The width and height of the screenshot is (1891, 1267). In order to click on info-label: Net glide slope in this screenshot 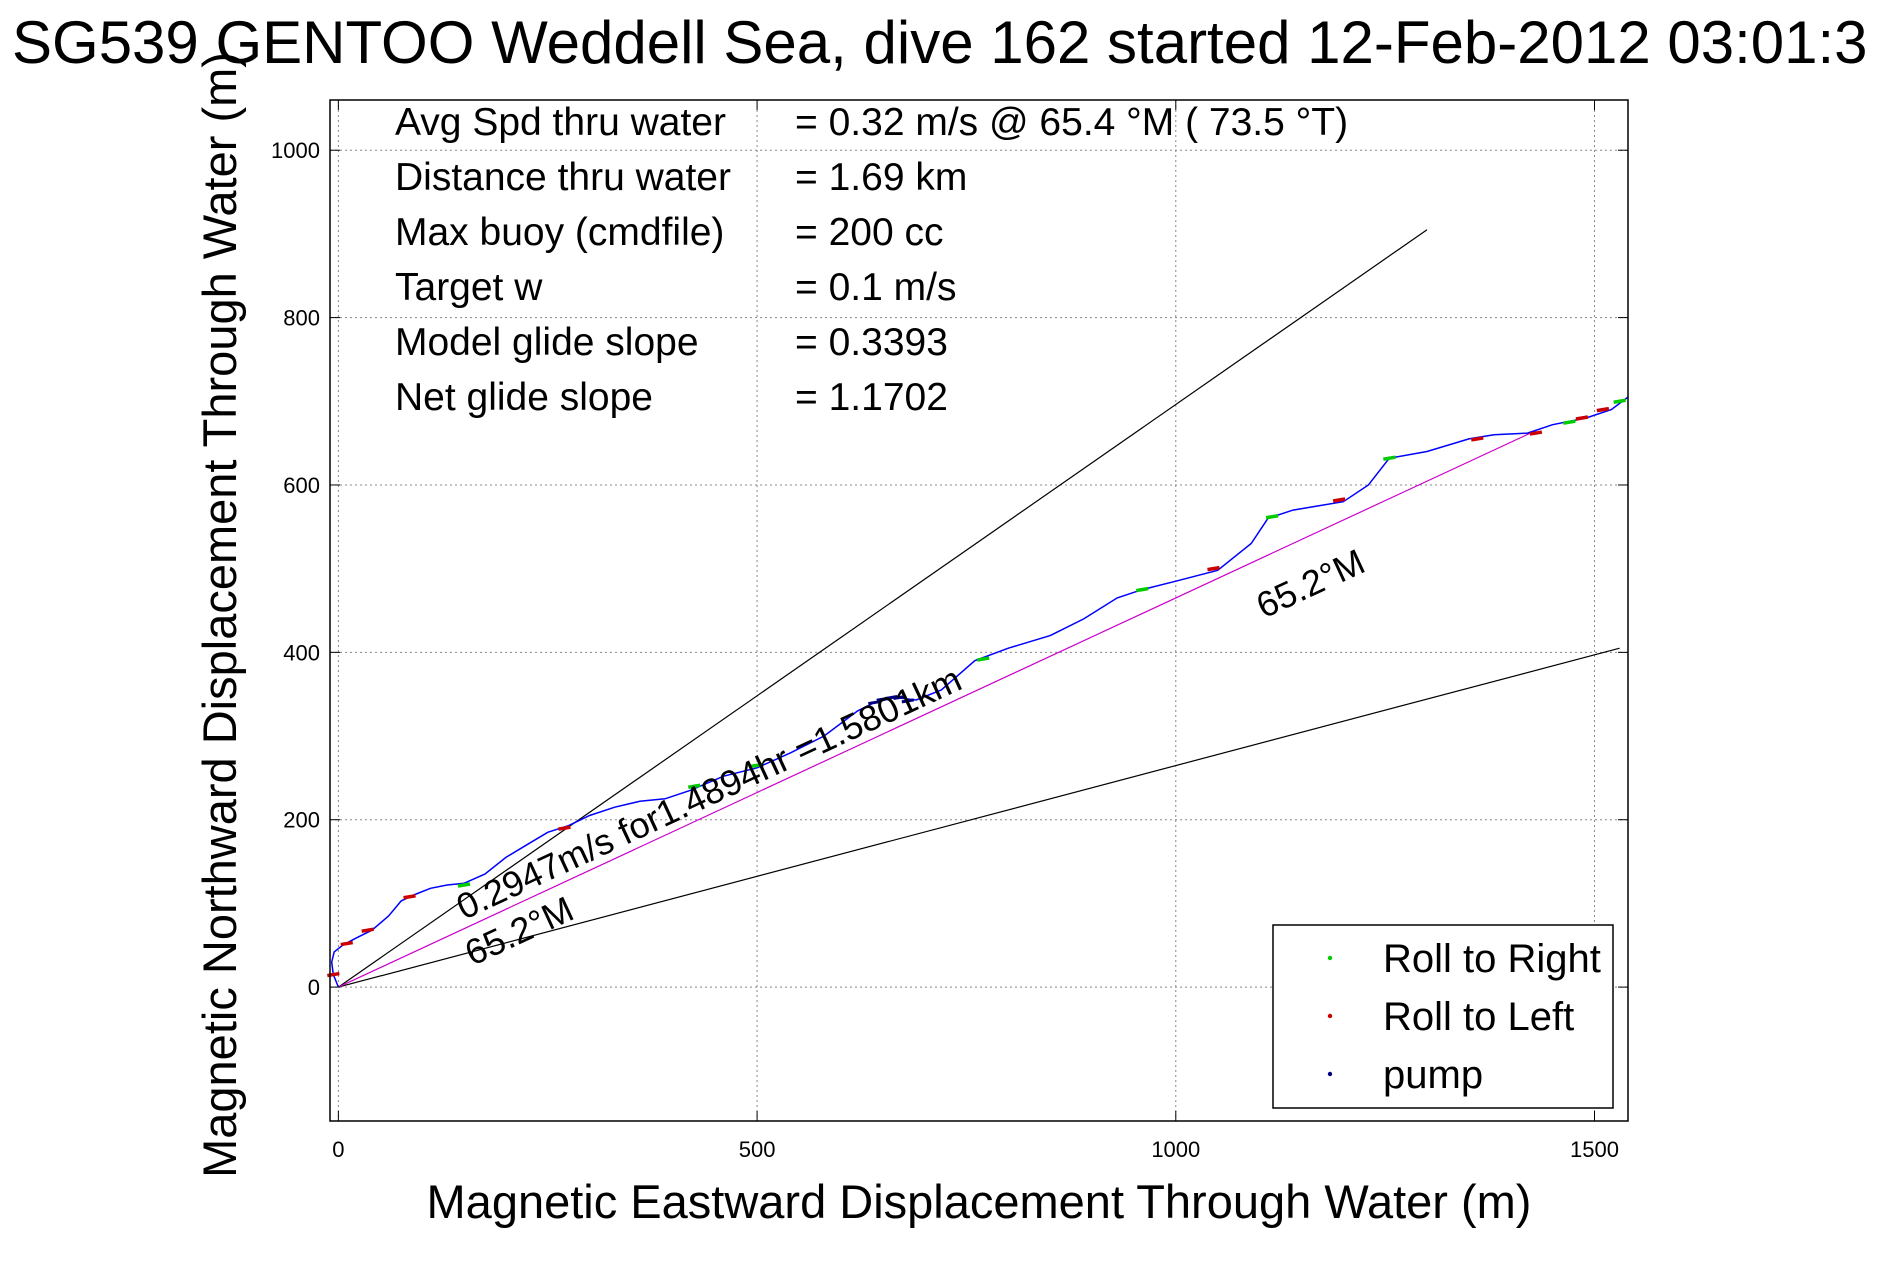, I will do `click(524, 397)`.